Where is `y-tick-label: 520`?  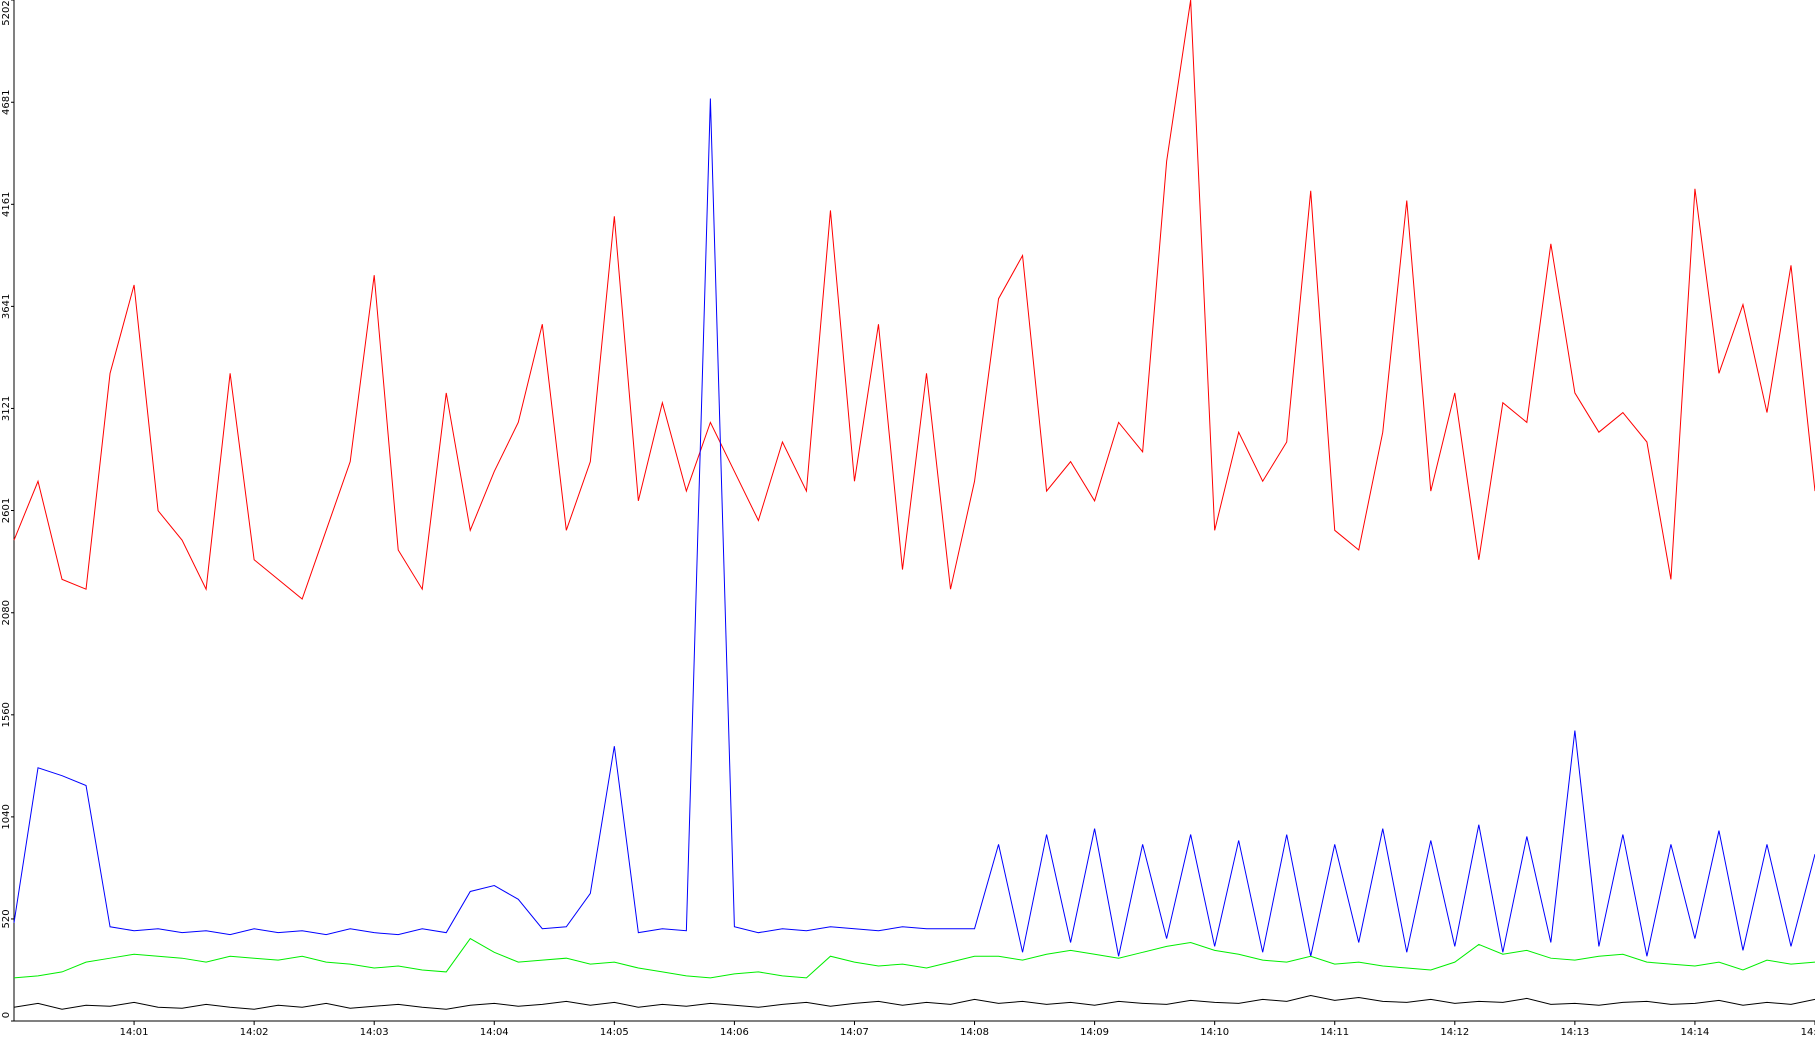
y-tick-label: 520 is located at coordinates (6, 918).